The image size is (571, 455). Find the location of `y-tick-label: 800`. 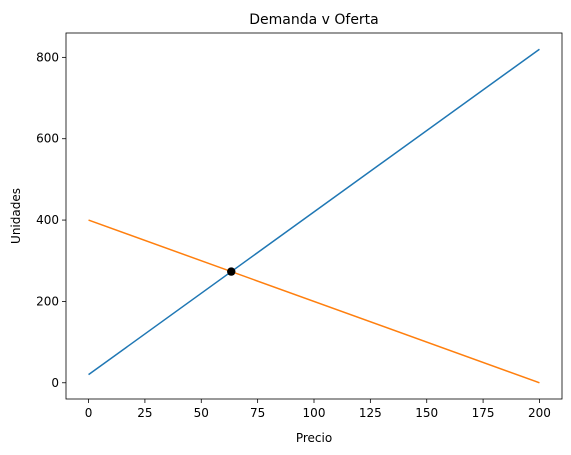

y-tick-label: 800 is located at coordinates (47, 57).